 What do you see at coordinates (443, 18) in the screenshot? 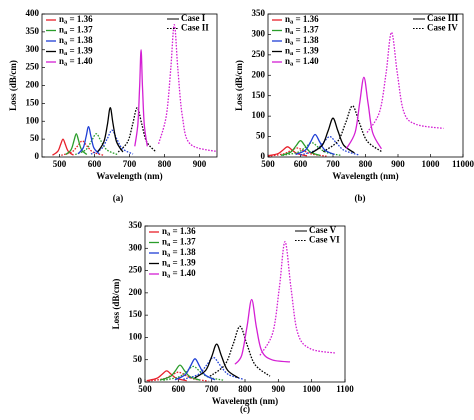
I see `case-label: Case III` at bounding box center [443, 18].